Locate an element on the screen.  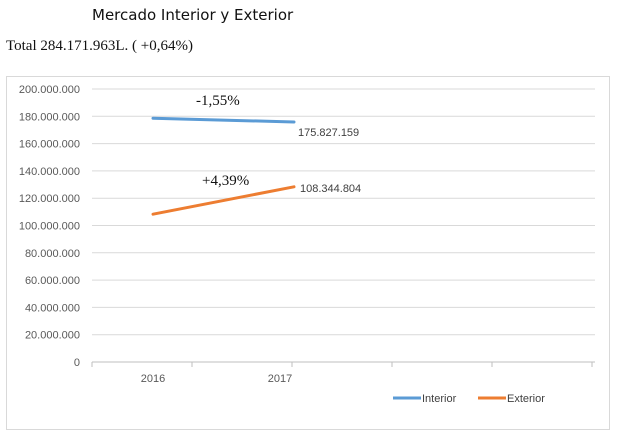
y-tick-label: 160.000.000 is located at coordinates (49, 145).